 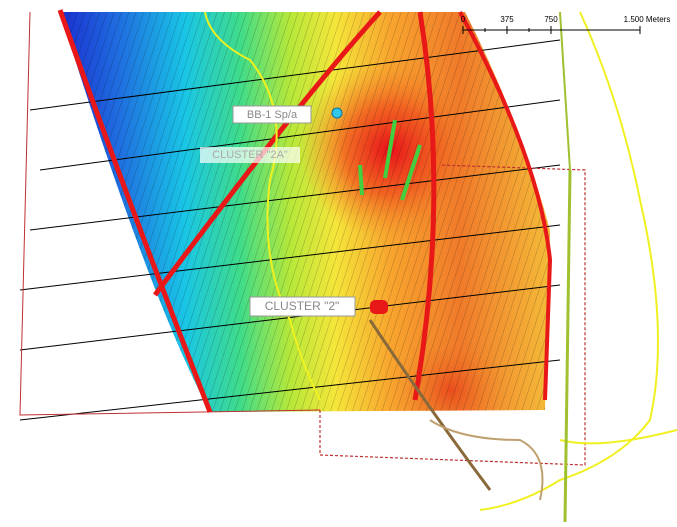 I want to click on scale-bar, so click(x=551, y=30).